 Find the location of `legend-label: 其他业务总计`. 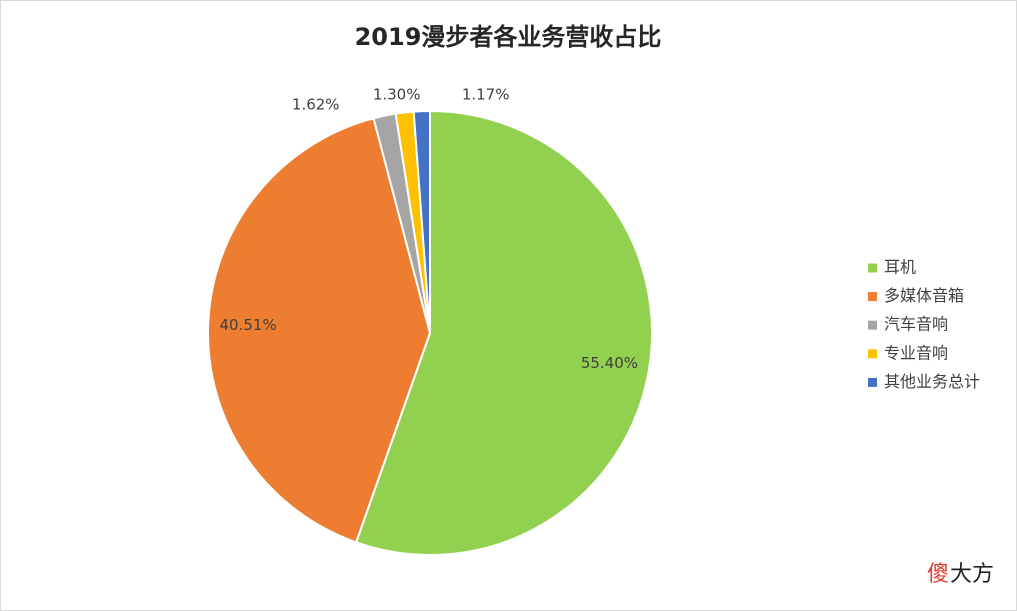

legend-label: 其他业务总计 is located at coordinates (932, 381).